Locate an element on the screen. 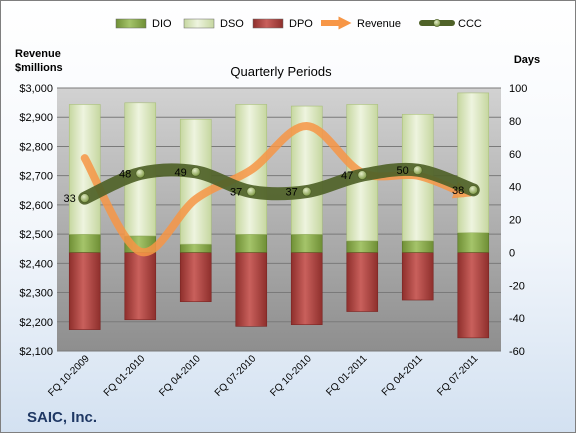  ccc-data-label: 47 is located at coordinates (347, 176).